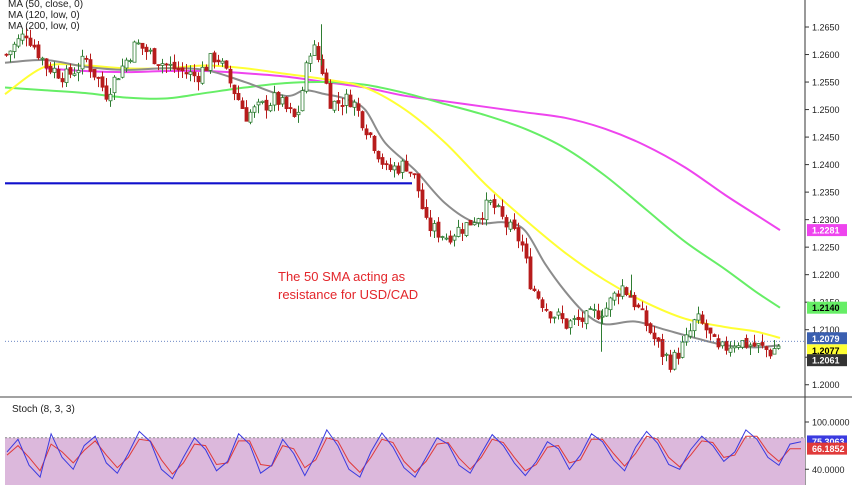 This screenshot has width=852, height=485. Describe the element at coordinates (348, 294) in the screenshot. I see `annotation-line-2: resistance for USD/CAD` at that location.